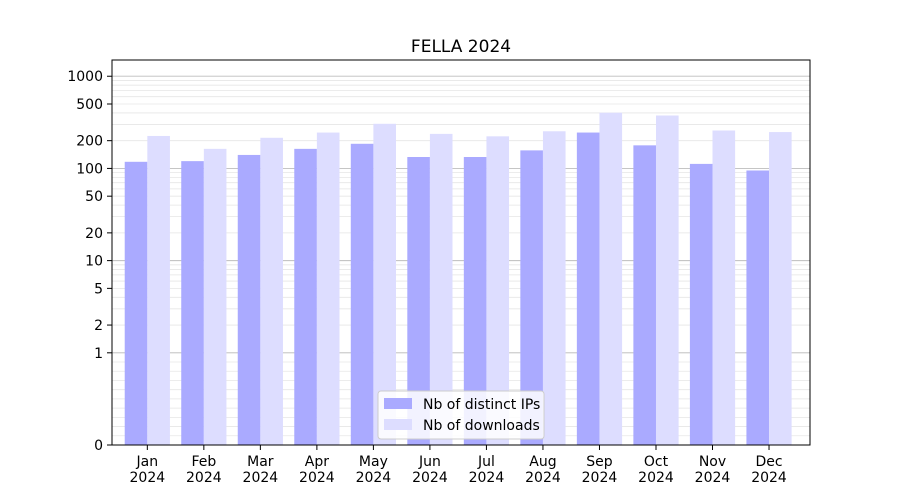 Image resolution: width=900 pixels, height=500 pixels. Describe the element at coordinates (98, 354) in the screenshot. I see `y-tick-label: 1` at that location.